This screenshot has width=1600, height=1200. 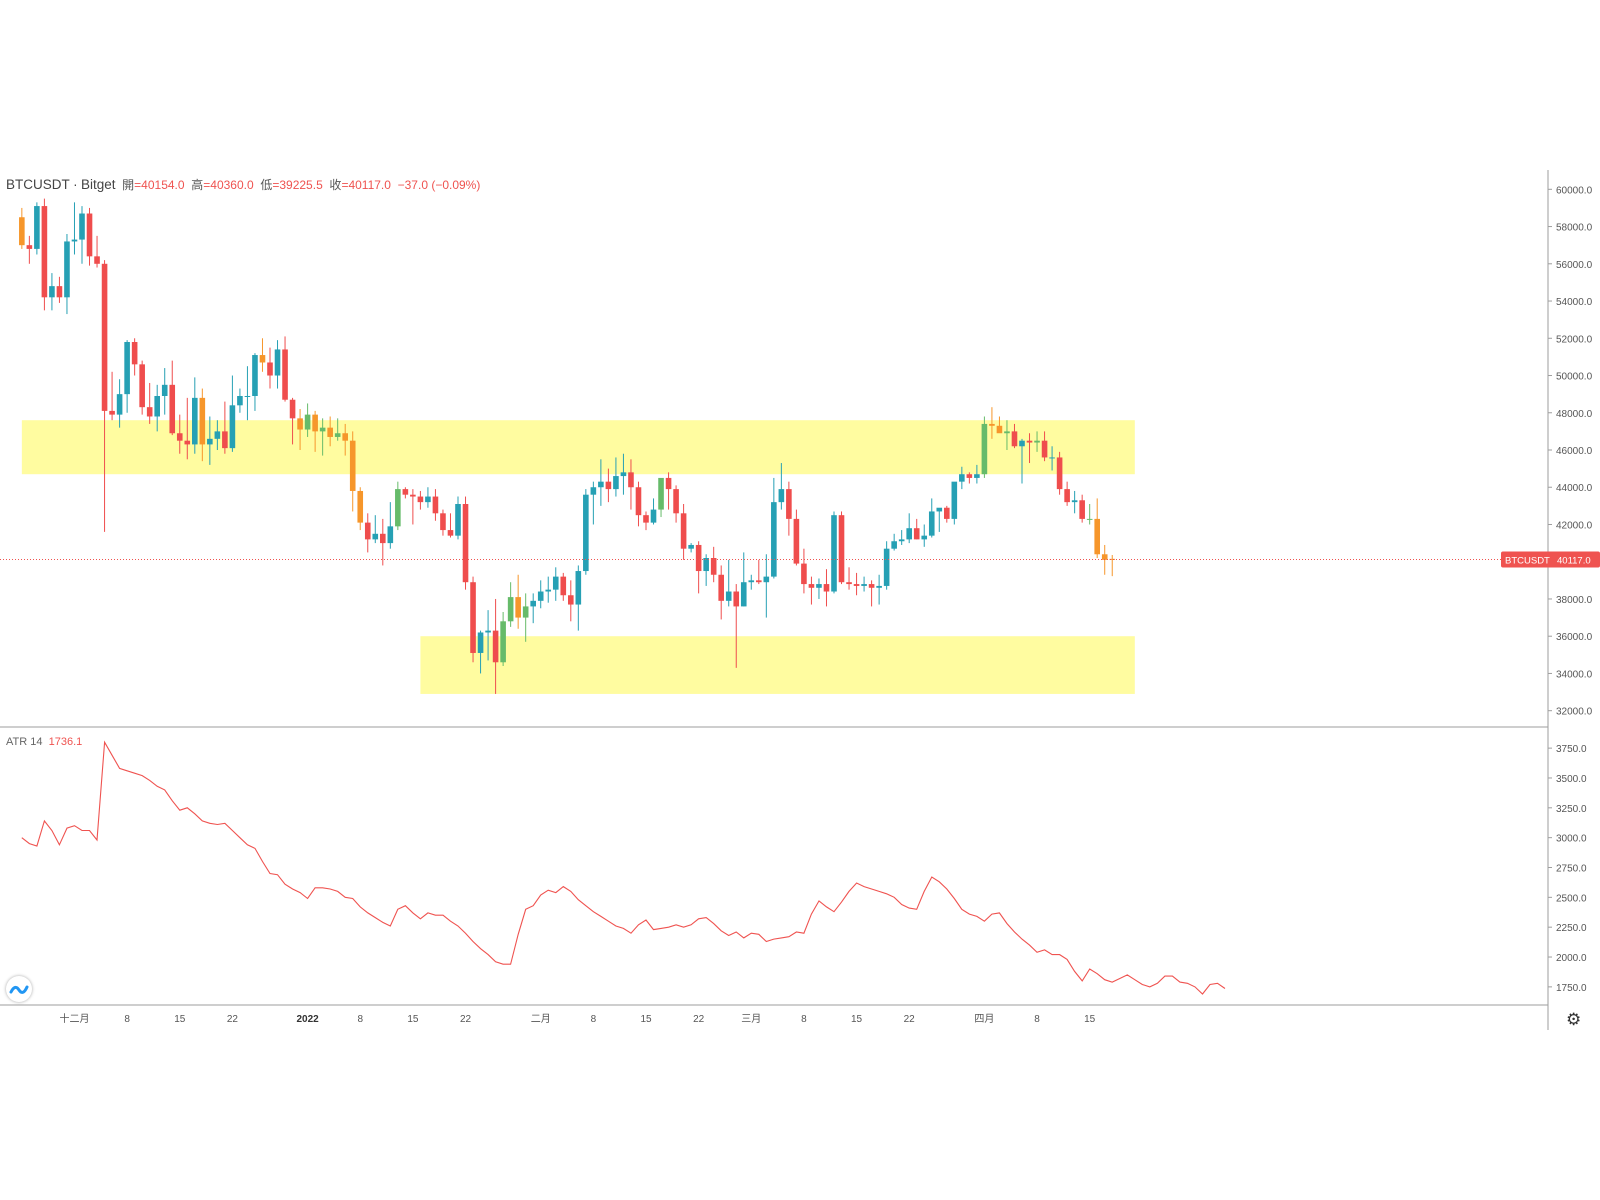 I want to click on x-tick-label: 三月, so click(x=751, y=1019).